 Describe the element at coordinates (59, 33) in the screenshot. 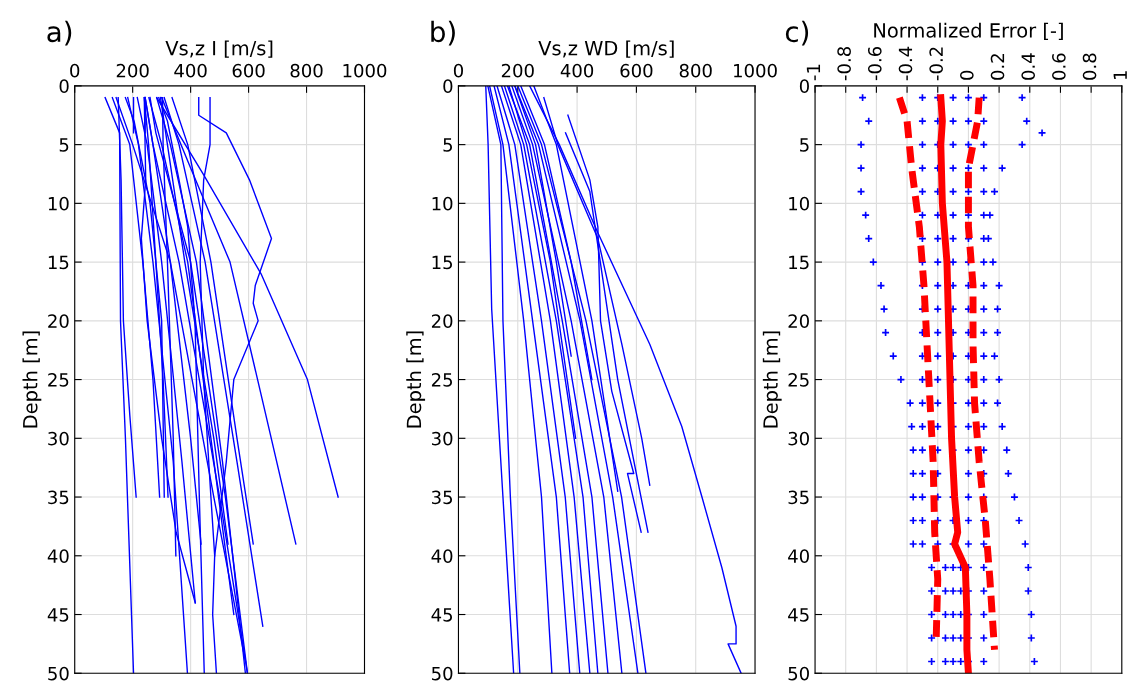

I see `chart-title: a)` at that location.